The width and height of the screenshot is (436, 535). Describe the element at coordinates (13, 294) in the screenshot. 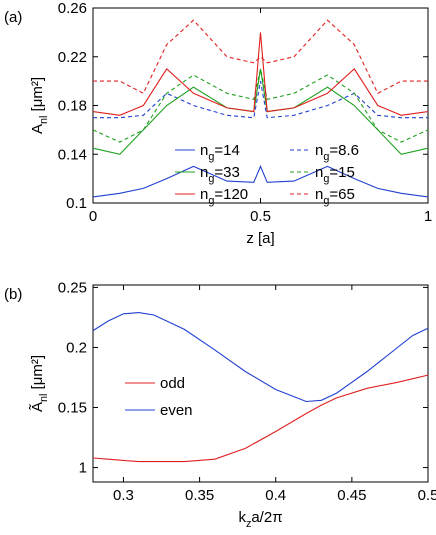

I see `panel-label: (b)` at that location.